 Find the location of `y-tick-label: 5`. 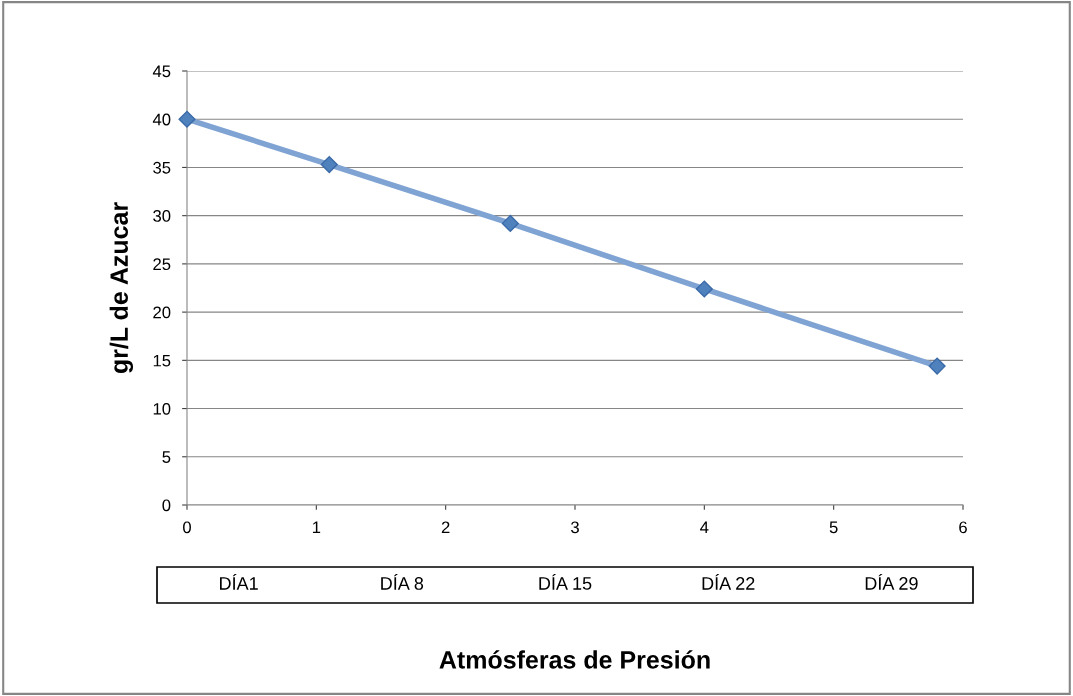

y-tick-label: 5 is located at coordinates (166, 457).